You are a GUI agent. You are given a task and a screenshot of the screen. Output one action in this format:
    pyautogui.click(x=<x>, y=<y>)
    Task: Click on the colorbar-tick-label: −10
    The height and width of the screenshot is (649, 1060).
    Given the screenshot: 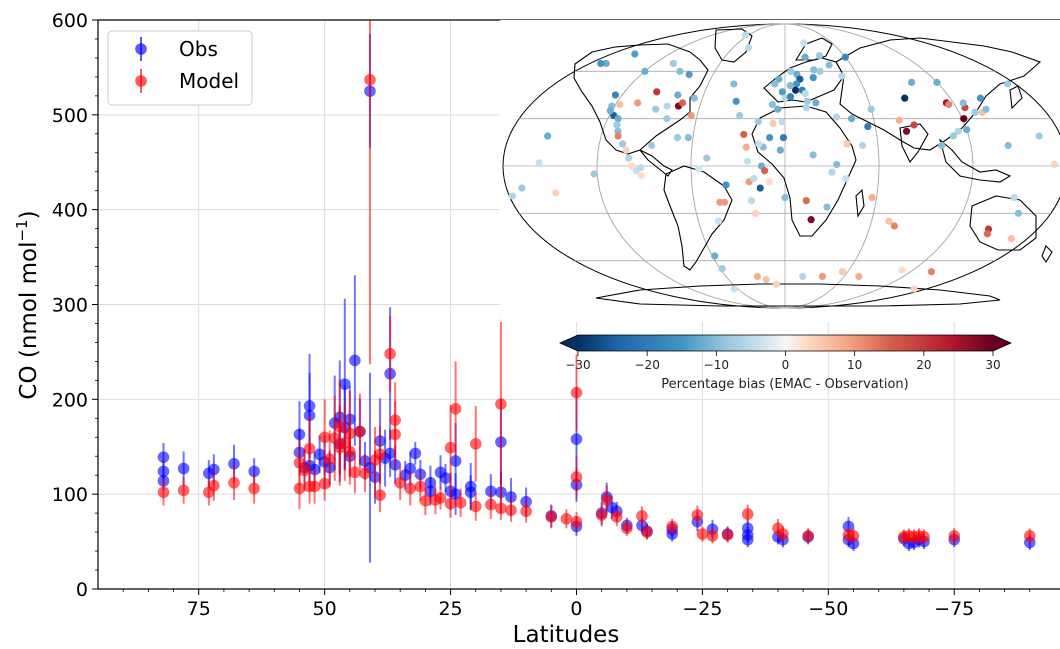 What is the action you would take?
    pyautogui.click(x=716, y=365)
    